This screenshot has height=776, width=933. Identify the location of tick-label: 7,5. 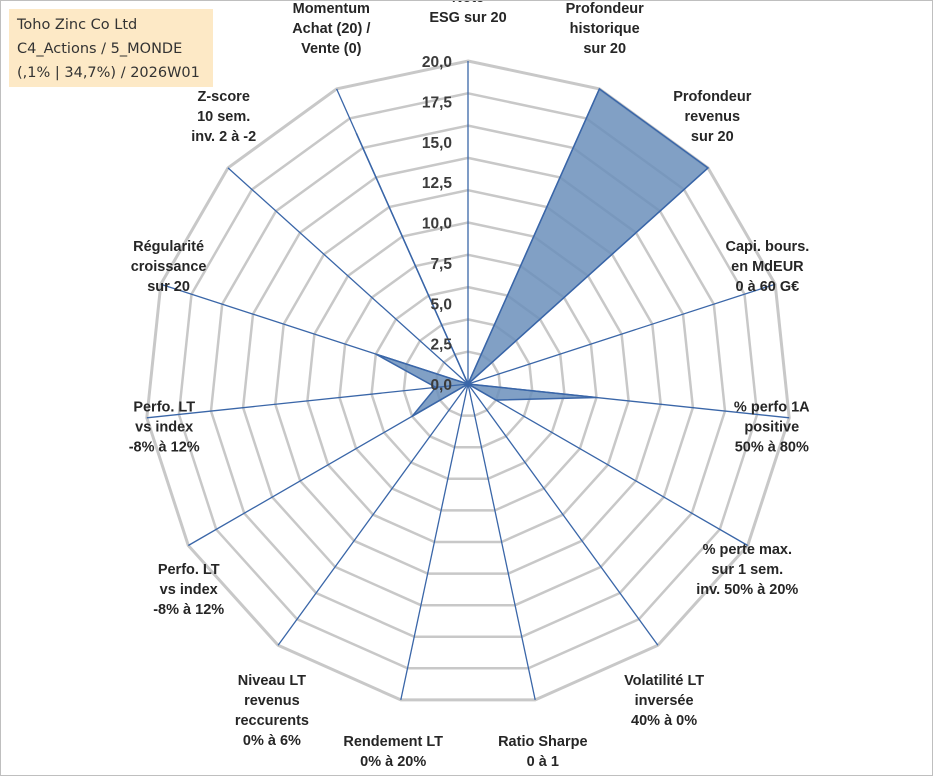
(441, 264).